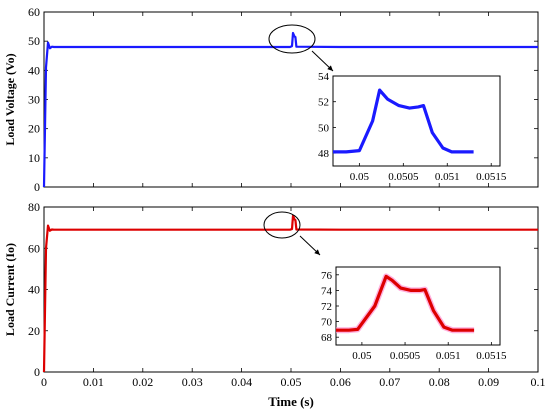 This screenshot has height=419, width=550. I want to click on x-tick-label: 0.1, so click(538, 382).